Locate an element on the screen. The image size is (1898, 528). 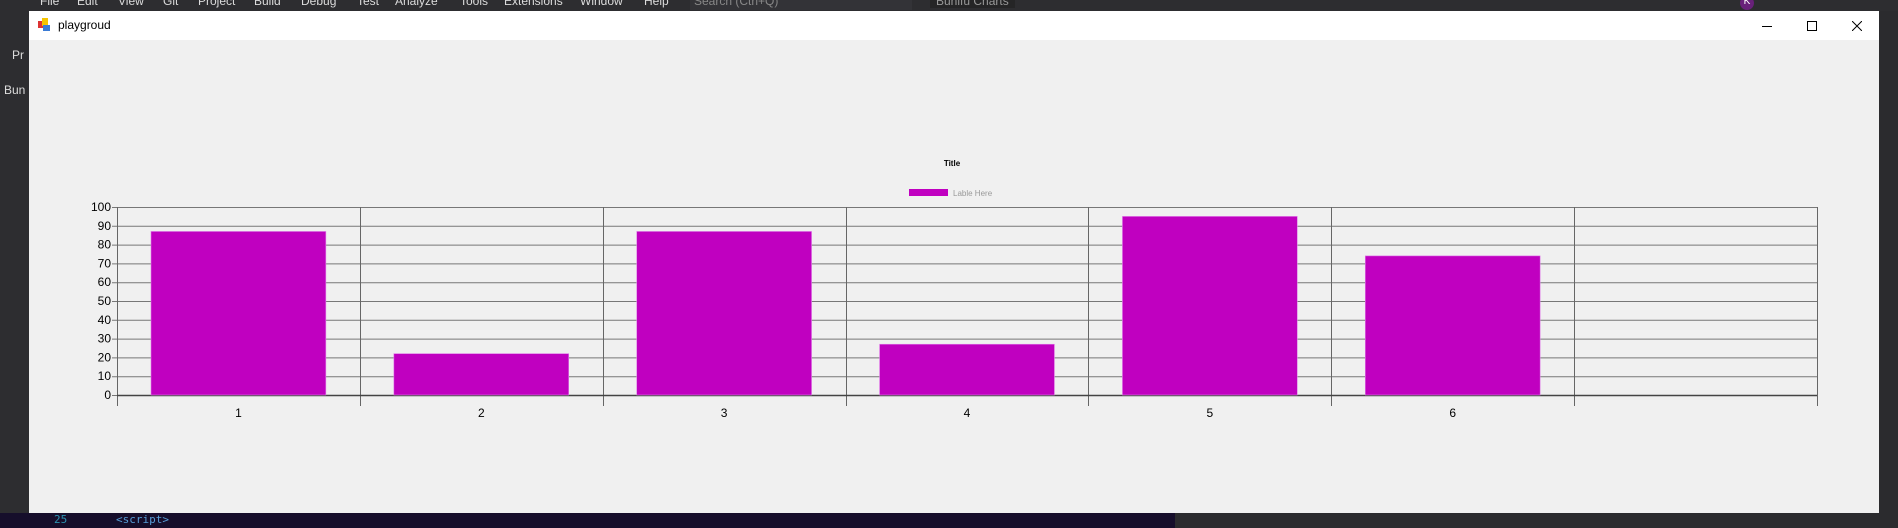
ide-tab: Bun is located at coordinates (15, 90).